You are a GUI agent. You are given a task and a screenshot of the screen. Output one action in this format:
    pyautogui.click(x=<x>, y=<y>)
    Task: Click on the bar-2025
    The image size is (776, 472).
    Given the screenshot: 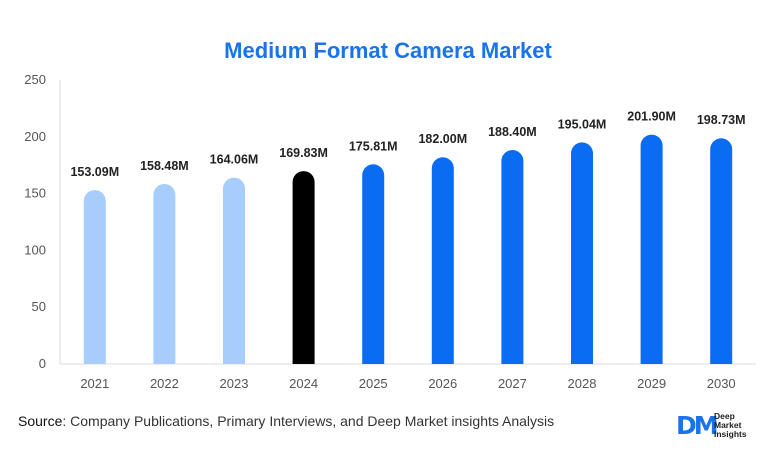 What is the action you would take?
    pyautogui.click(x=373, y=264)
    